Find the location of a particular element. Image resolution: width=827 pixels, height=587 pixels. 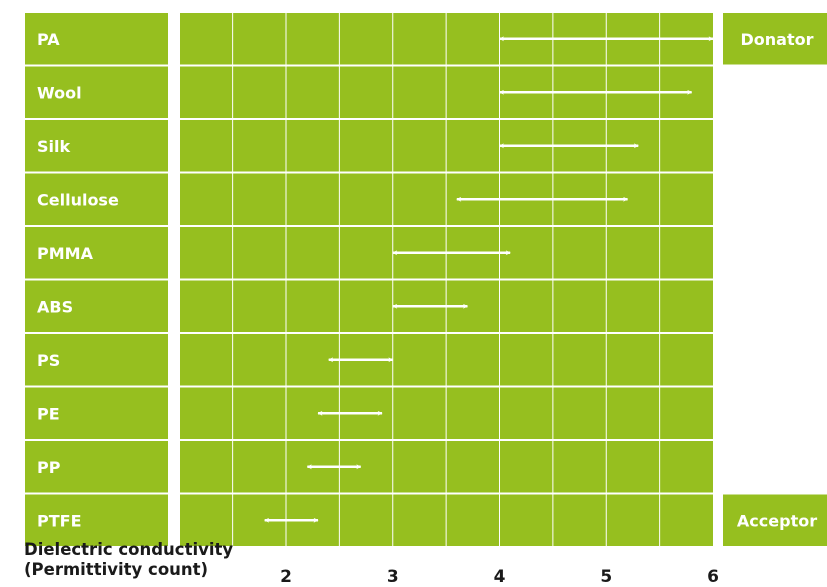

row-label-pp: PP is located at coordinates (96, 467).